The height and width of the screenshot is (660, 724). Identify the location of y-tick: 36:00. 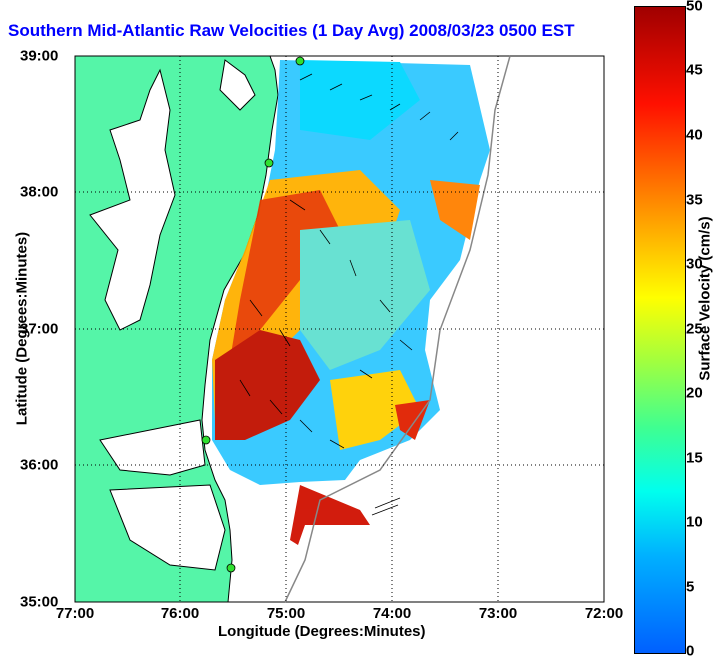
(39, 465).